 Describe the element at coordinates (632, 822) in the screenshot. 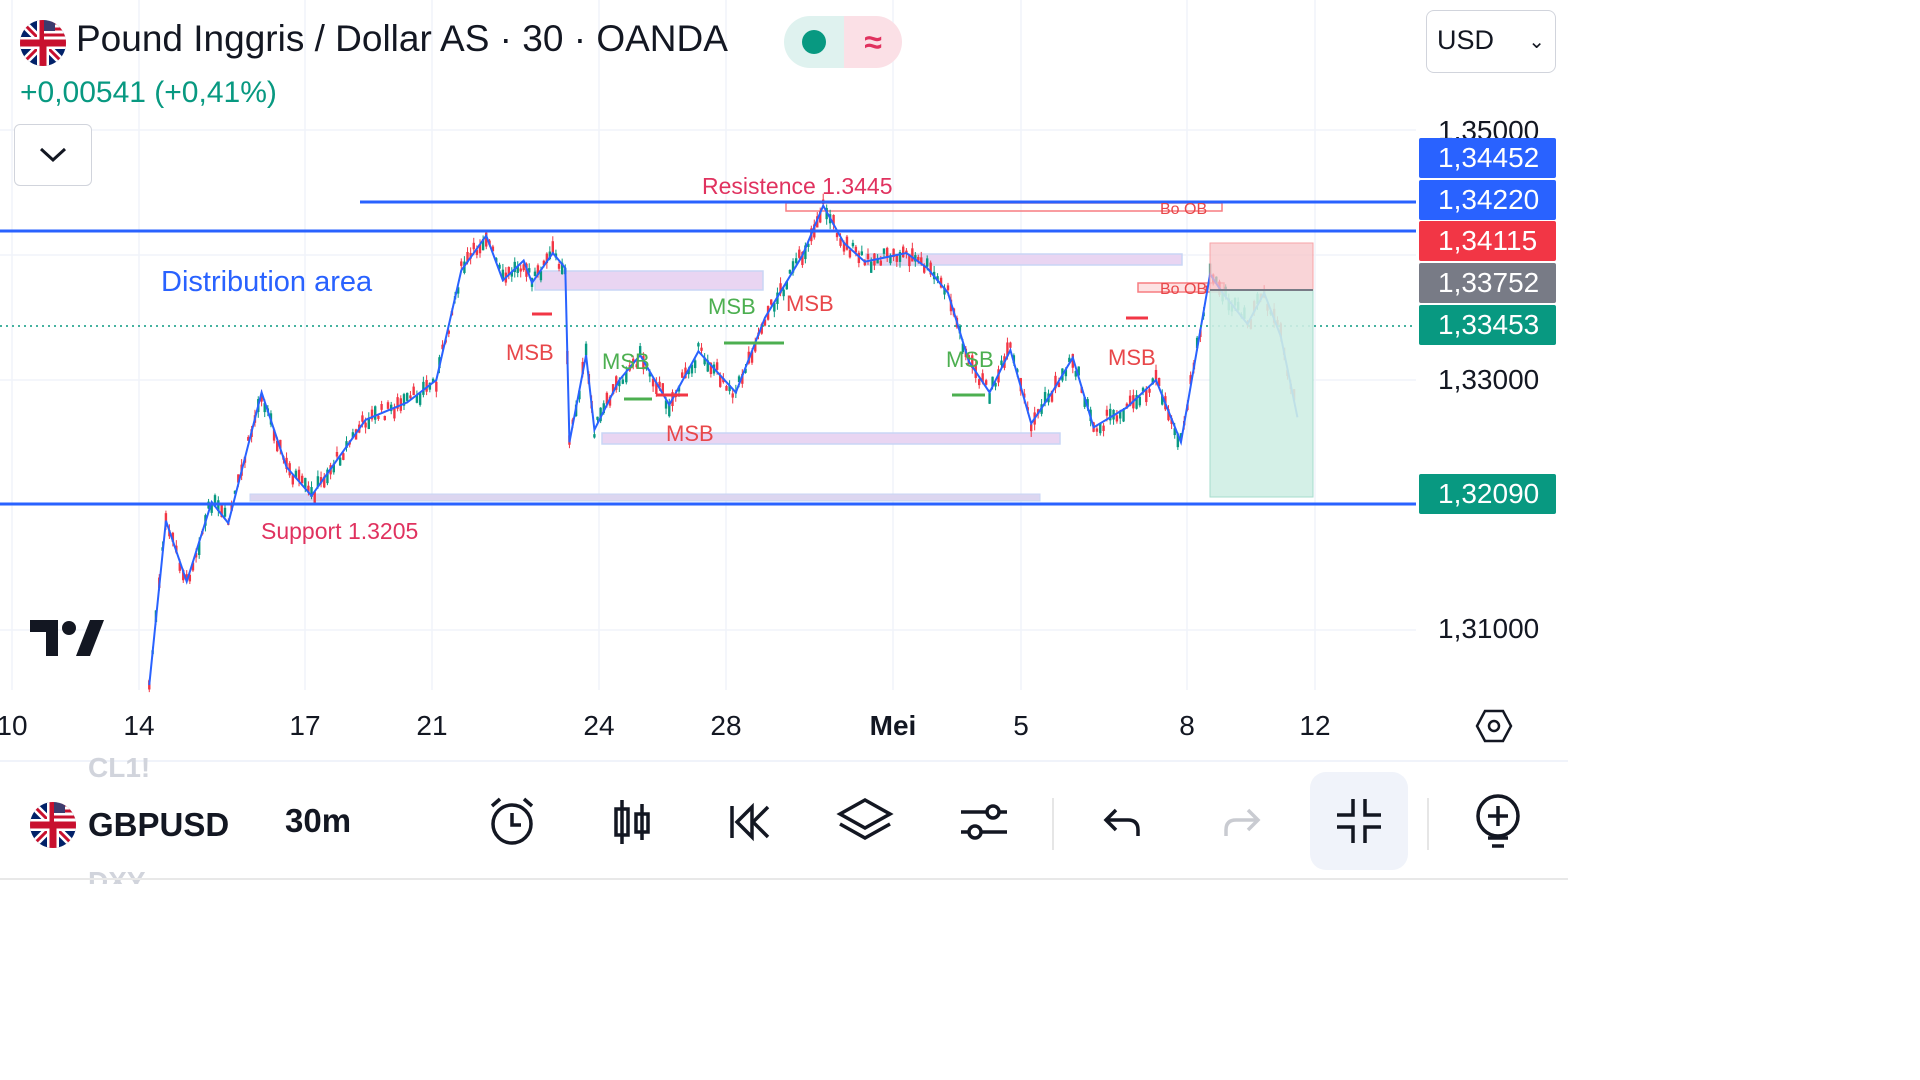

I see `candles-icon` at that location.